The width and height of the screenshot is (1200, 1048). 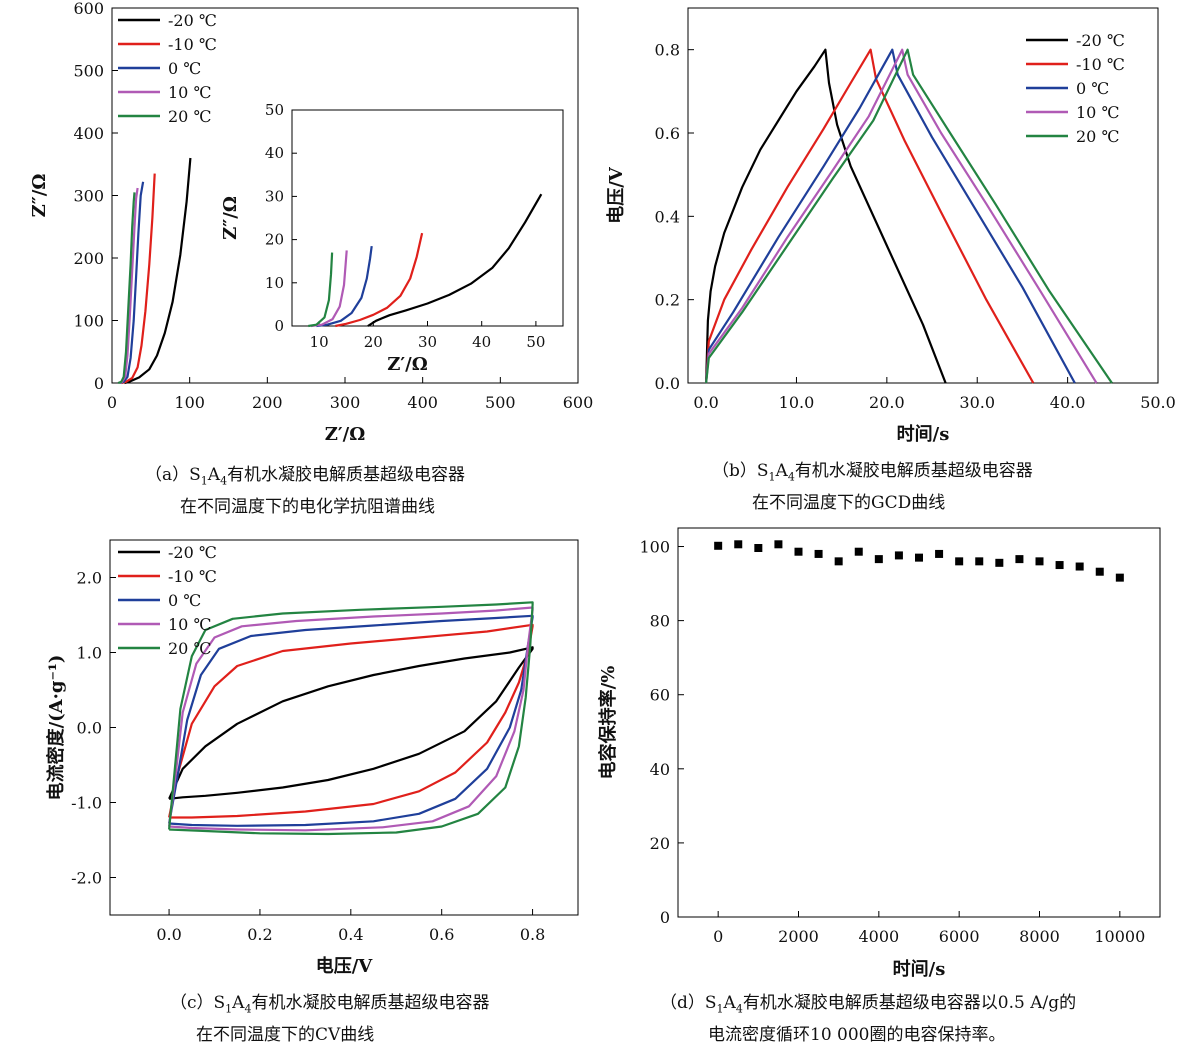 What do you see at coordinates (259, 934) in the screenshot?
I see `x-tick-label: 0.2` at bounding box center [259, 934].